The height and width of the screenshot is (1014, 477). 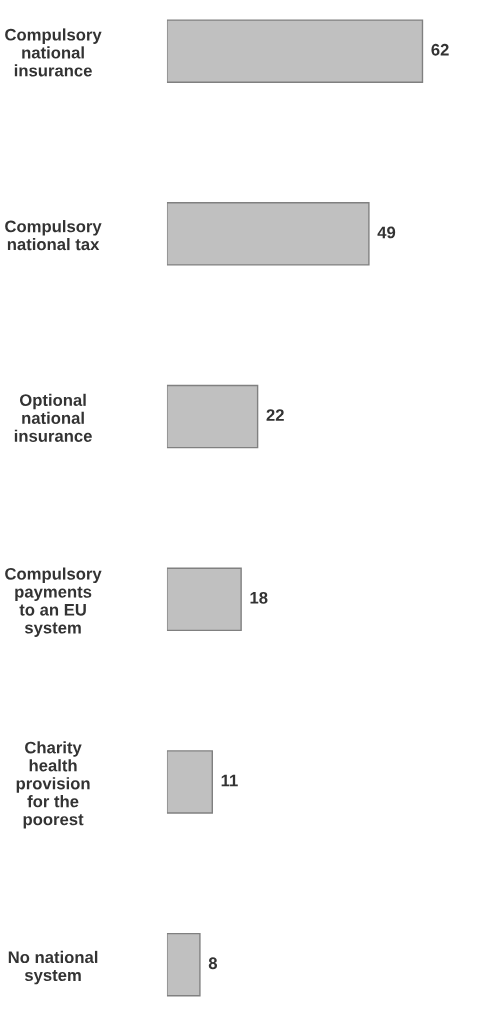 I want to click on y-tick-label: Compulsory national insurance, so click(x=53, y=52).